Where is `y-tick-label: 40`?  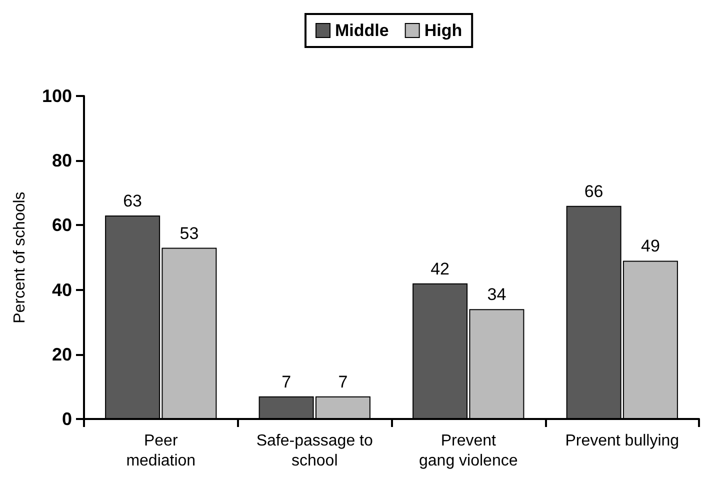 y-tick-label: 40 is located at coordinates (62, 290).